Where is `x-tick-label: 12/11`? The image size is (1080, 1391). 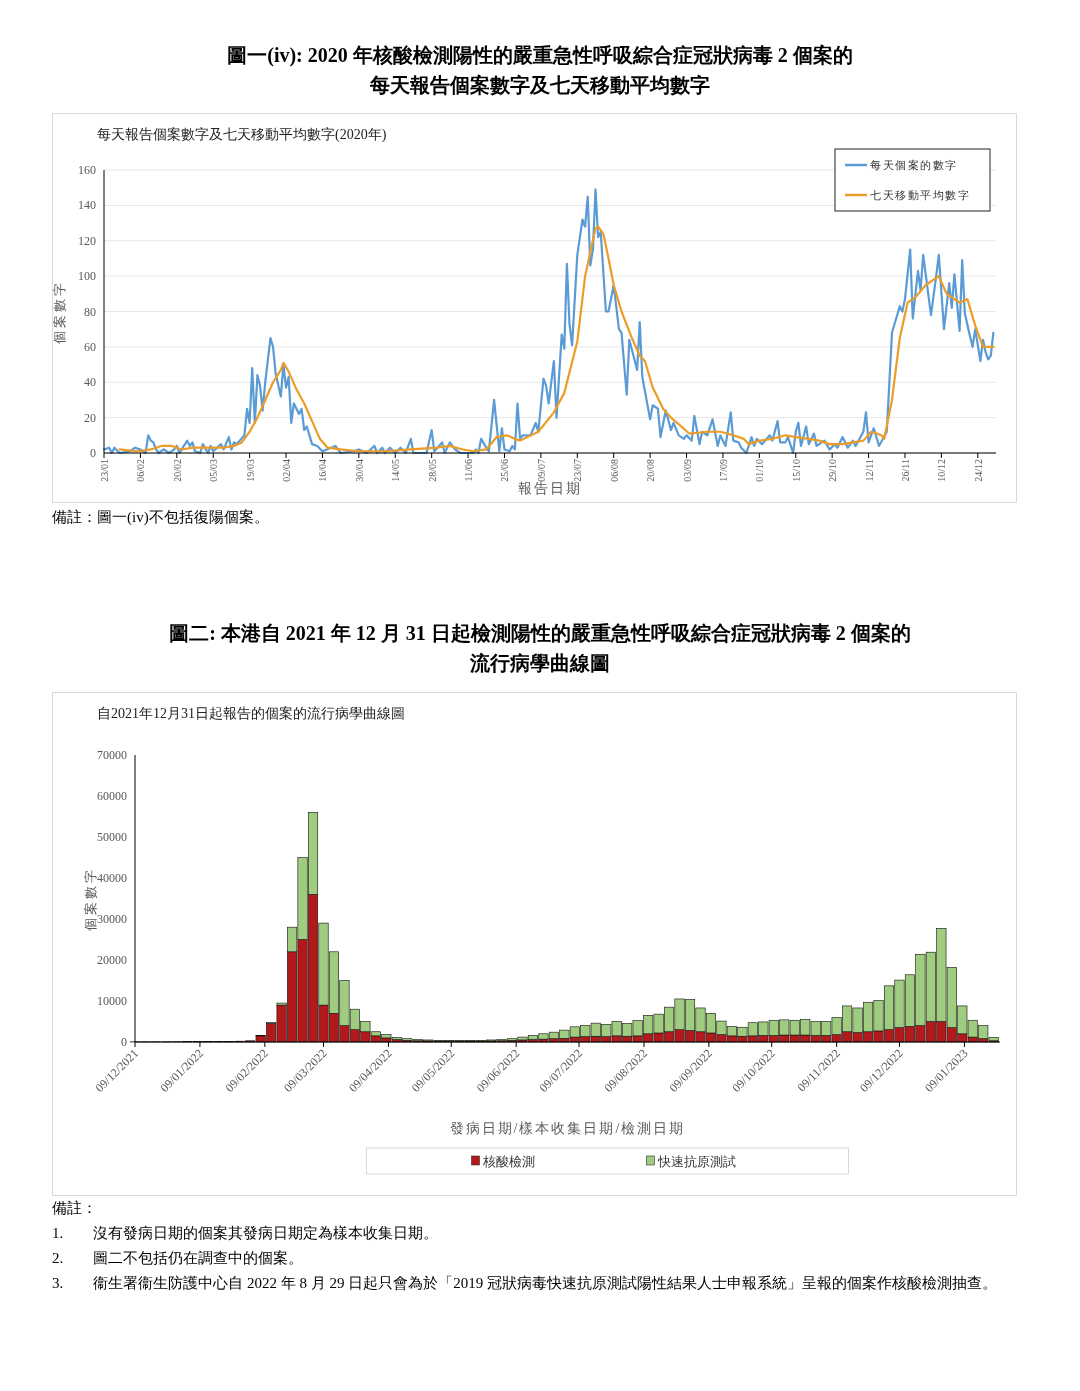 x-tick-label: 12/11 is located at coordinates (869, 470).